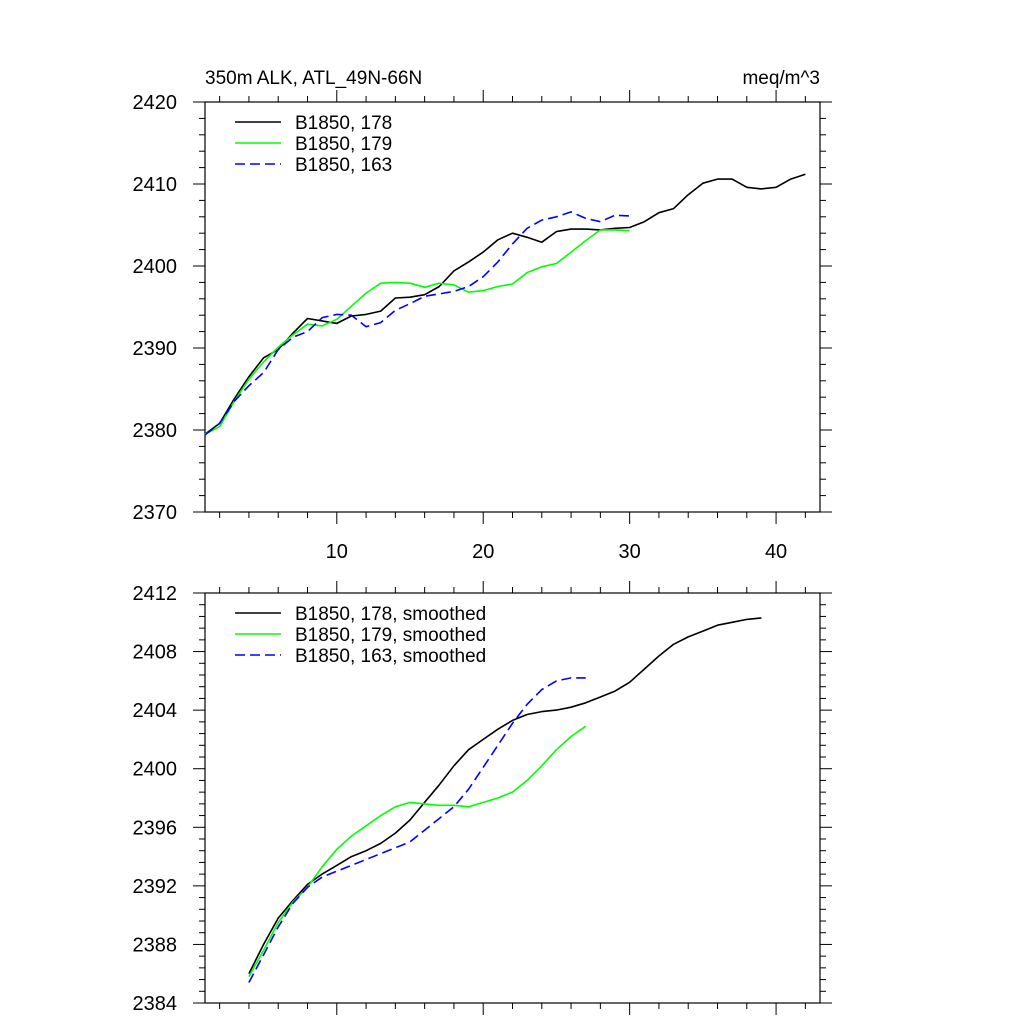 The image size is (1024, 1024). What do you see at coordinates (390, 635) in the screenshot?
I see `legend-label-2: B1850, 179, smoothed` at bounding box center [390, 635].